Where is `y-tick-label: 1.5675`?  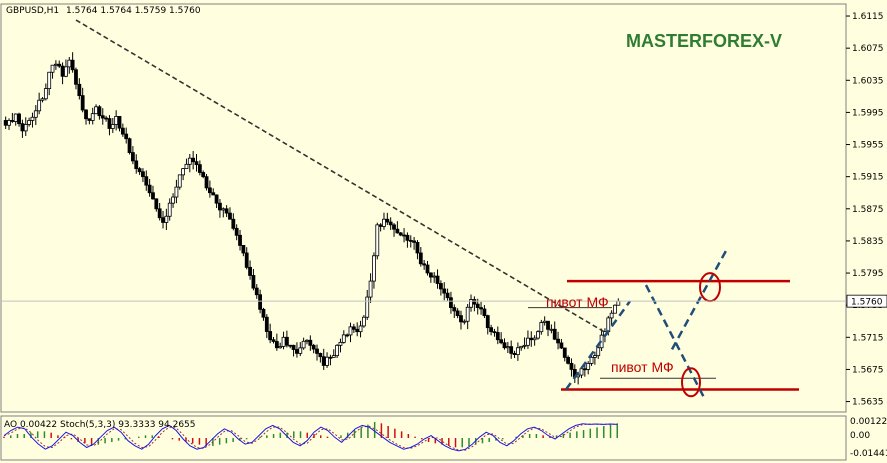
y-tick-label: 1.5675 is located at coordinates (868, 370).